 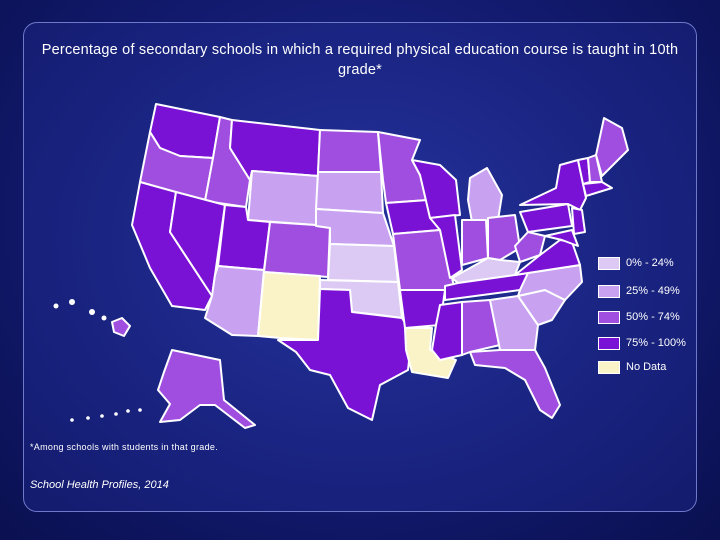 I want to click on legend-label: 25% - 49%, so click(x=653, y=291).